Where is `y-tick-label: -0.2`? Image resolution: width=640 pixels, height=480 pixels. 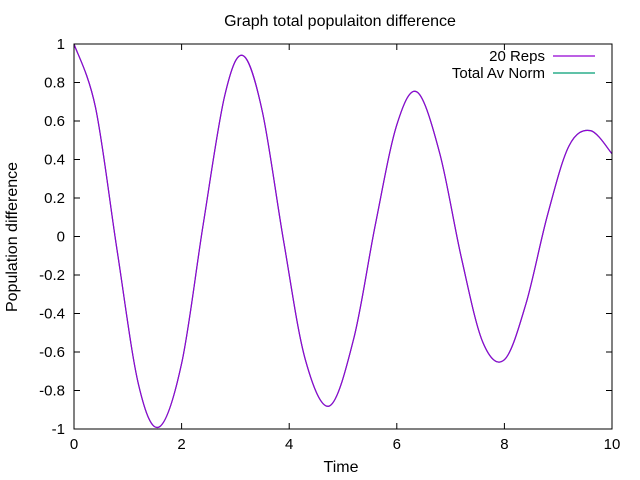
y-tick-label: -0.2 is located at coordinates (52, 275).